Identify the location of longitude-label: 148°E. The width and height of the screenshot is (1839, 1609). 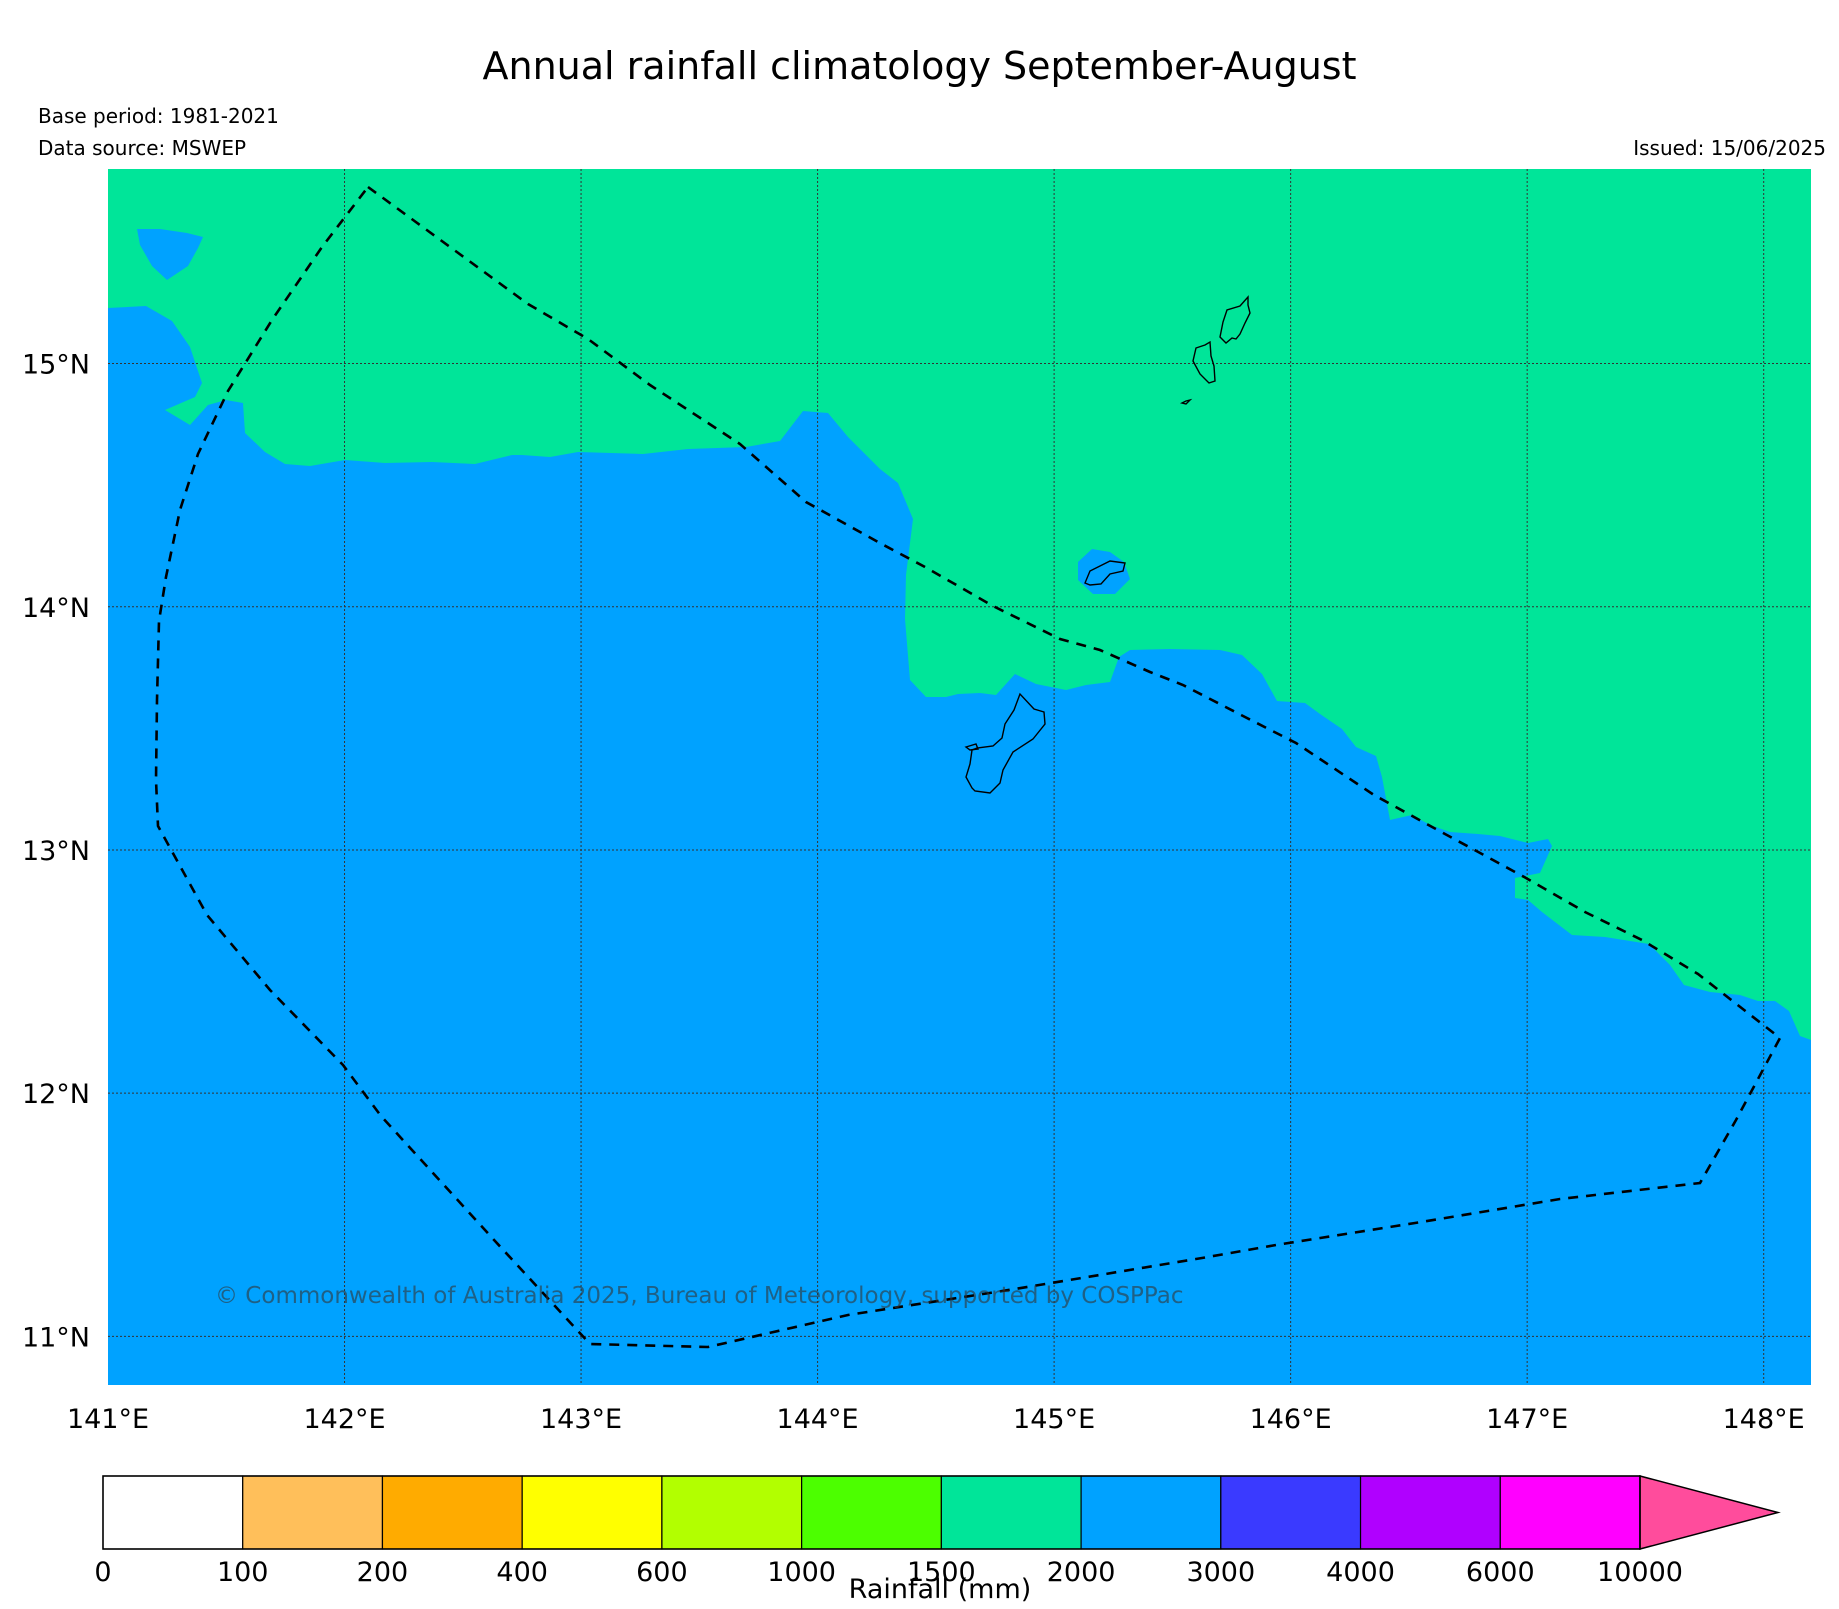
(1764, 1419).